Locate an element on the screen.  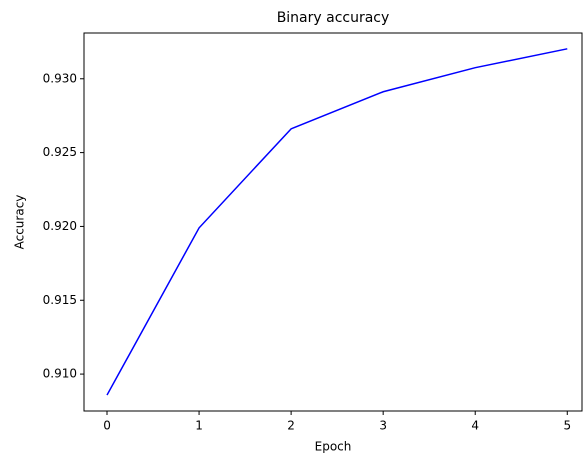
y-tick-label: 0.925 is located at coordinates (60, 152).